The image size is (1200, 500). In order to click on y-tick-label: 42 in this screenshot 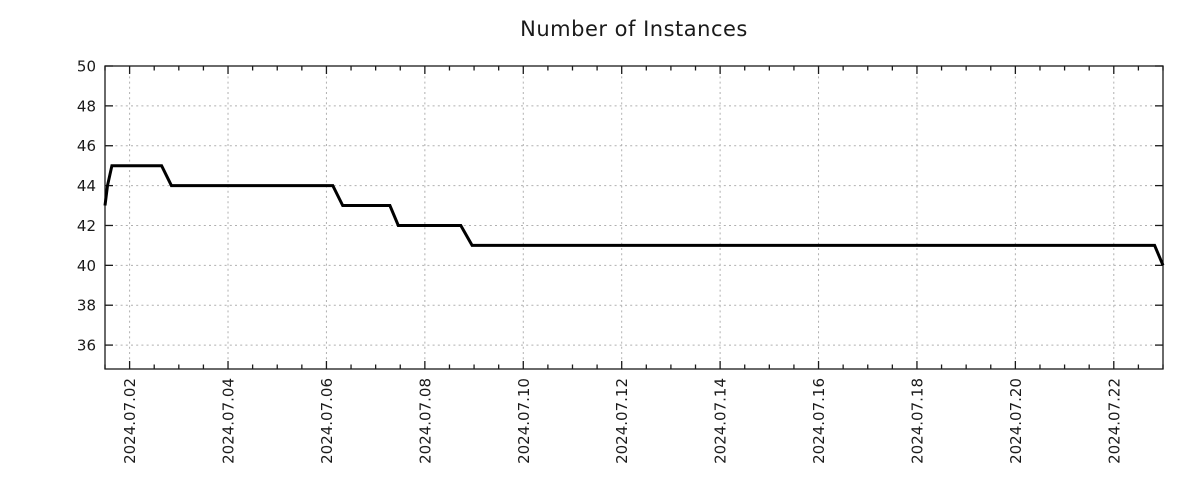, I will do `click(86, 226)`.